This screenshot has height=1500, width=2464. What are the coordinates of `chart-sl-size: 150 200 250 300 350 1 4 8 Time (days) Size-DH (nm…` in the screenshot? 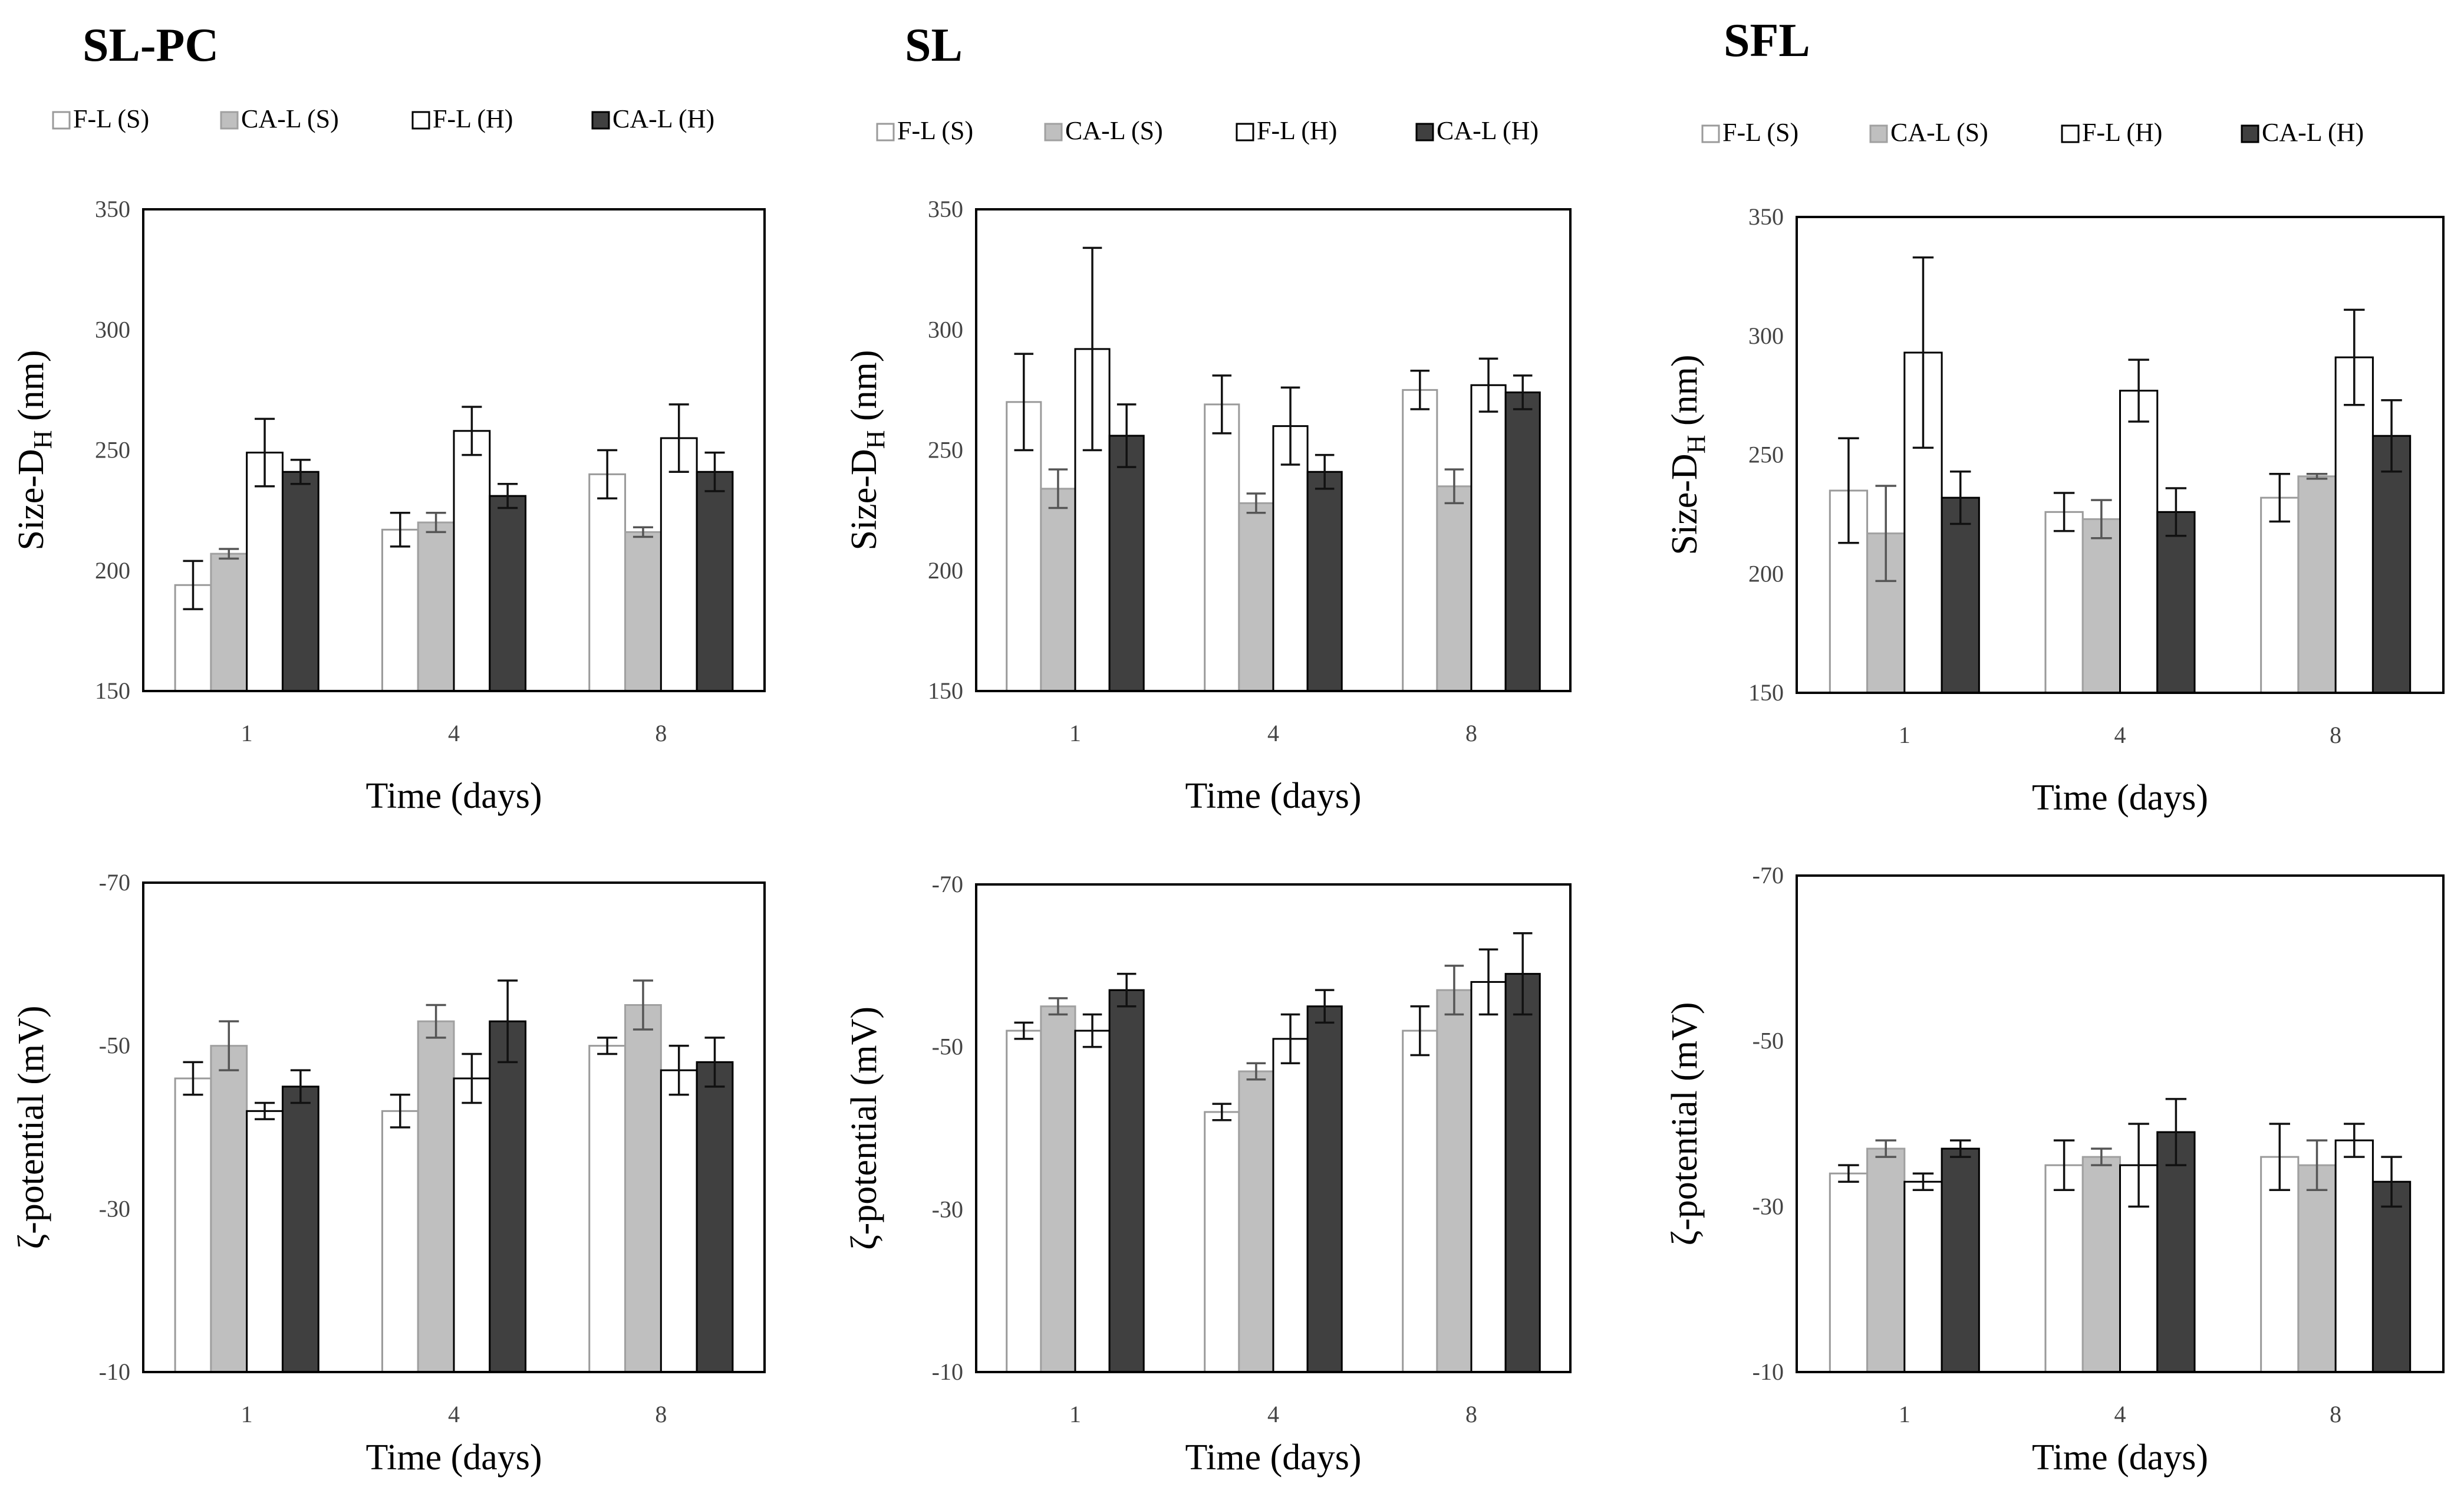 It's located at (1208, 506).